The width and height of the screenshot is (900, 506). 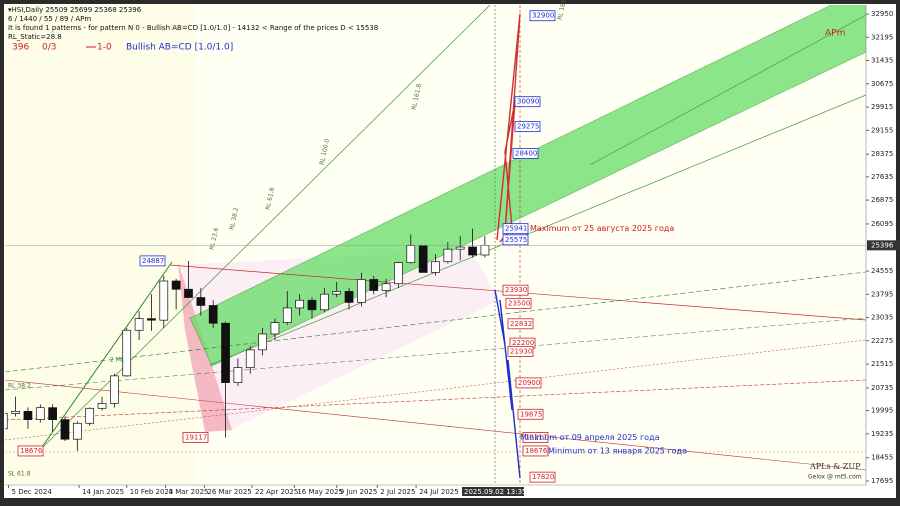 What do you see at coordinates (19, 474) in the screenshot?
I see `fib-label: SL 61.8` at bounding box center [19, 474].